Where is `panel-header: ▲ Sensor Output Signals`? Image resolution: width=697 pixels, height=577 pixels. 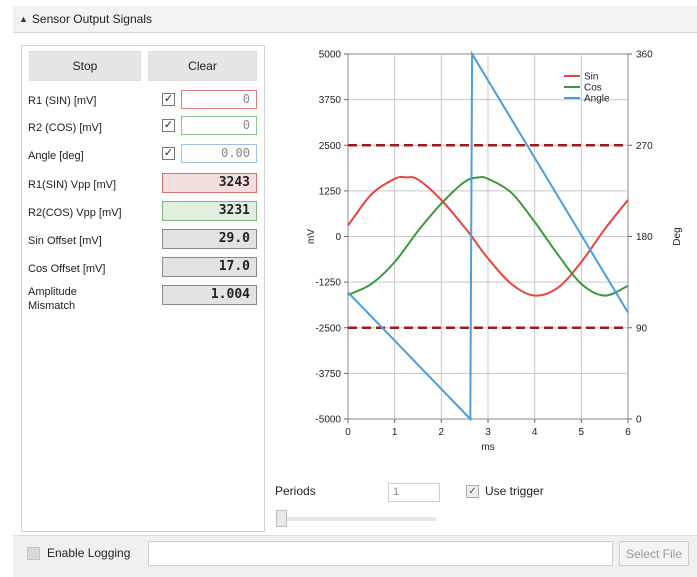 panel-header: ▲ Sensor Output Signals is located at coordinates (355, 19).